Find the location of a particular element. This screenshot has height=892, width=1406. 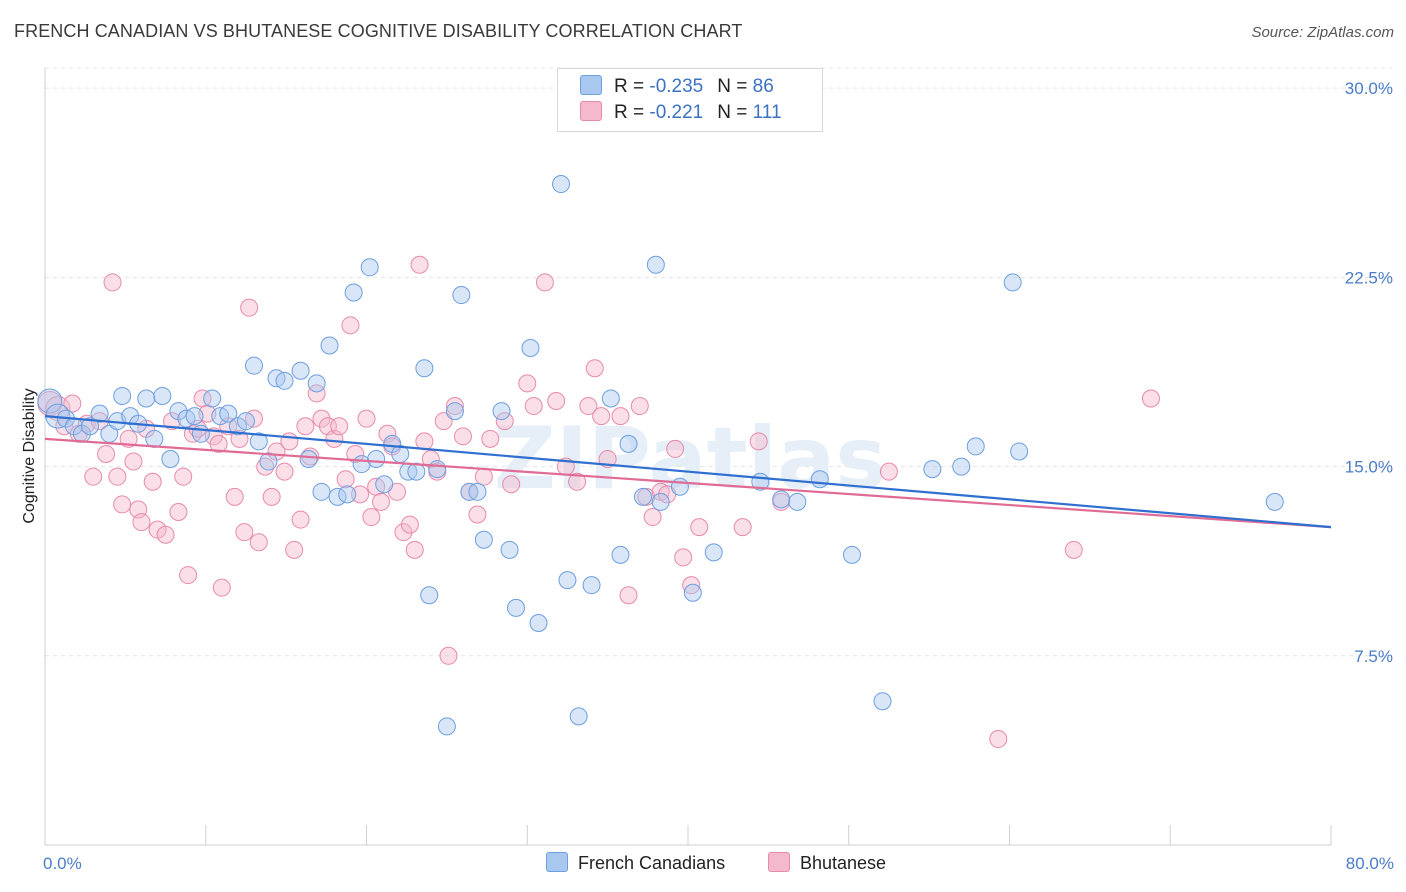

y-axis-label: Cognitive Disability is located at coordinates (29, 455).